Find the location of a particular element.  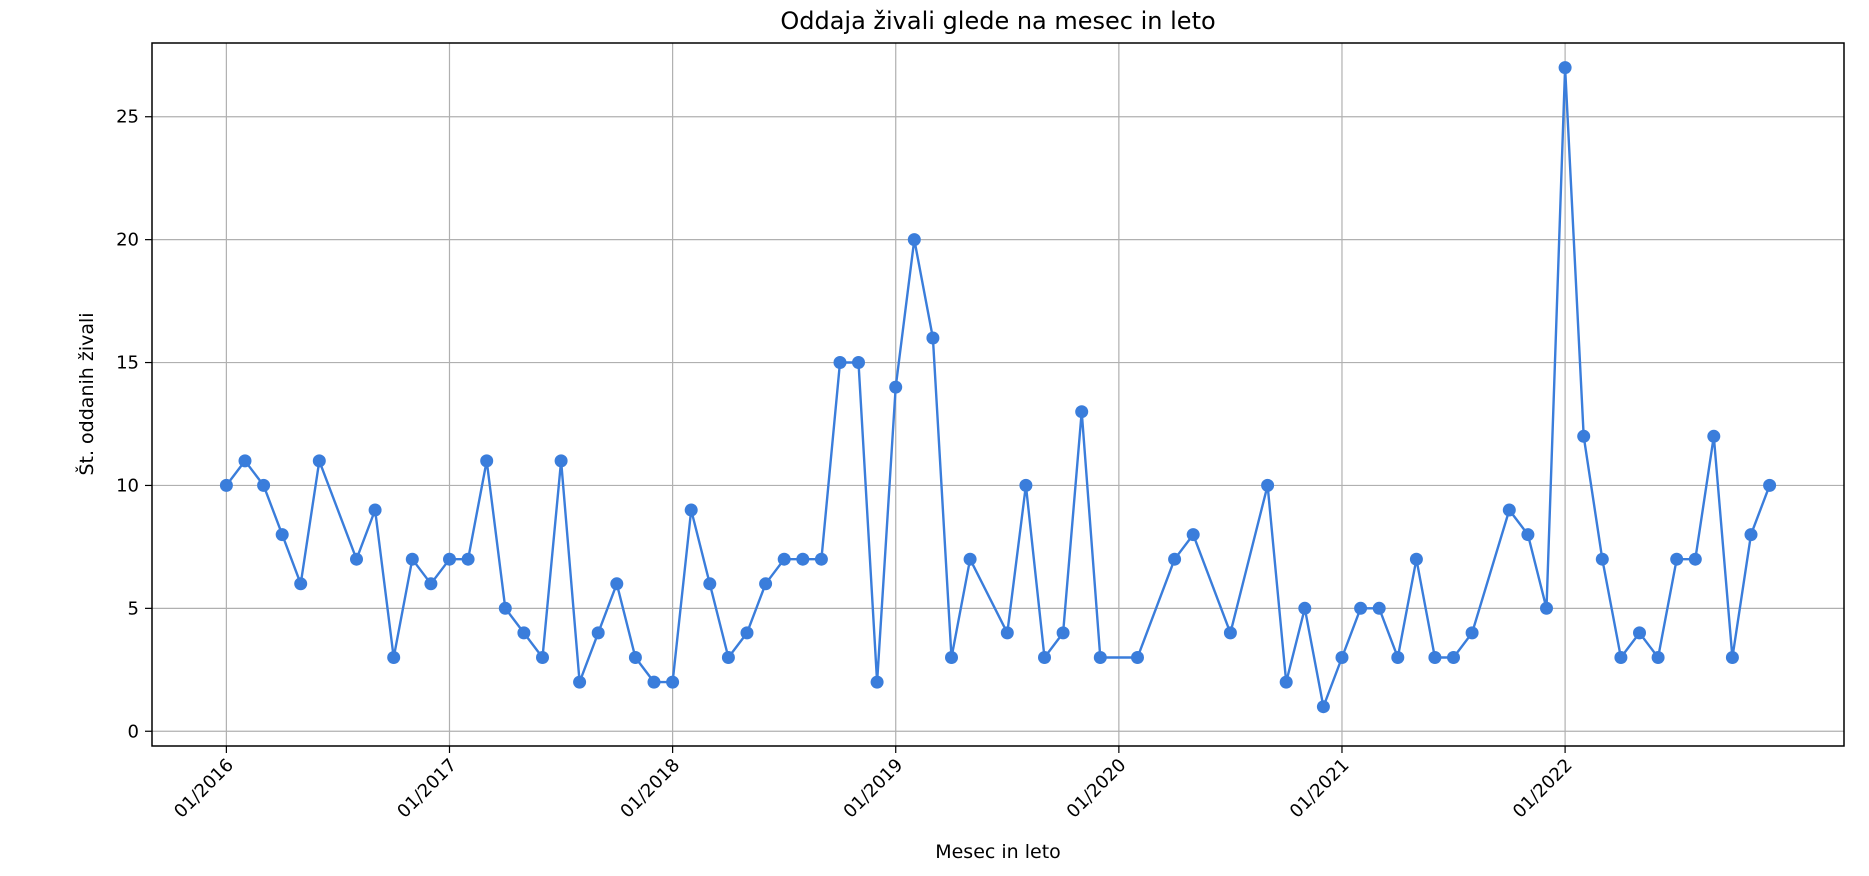

y-tick-label: 5 is located at coordinates (133, 608).